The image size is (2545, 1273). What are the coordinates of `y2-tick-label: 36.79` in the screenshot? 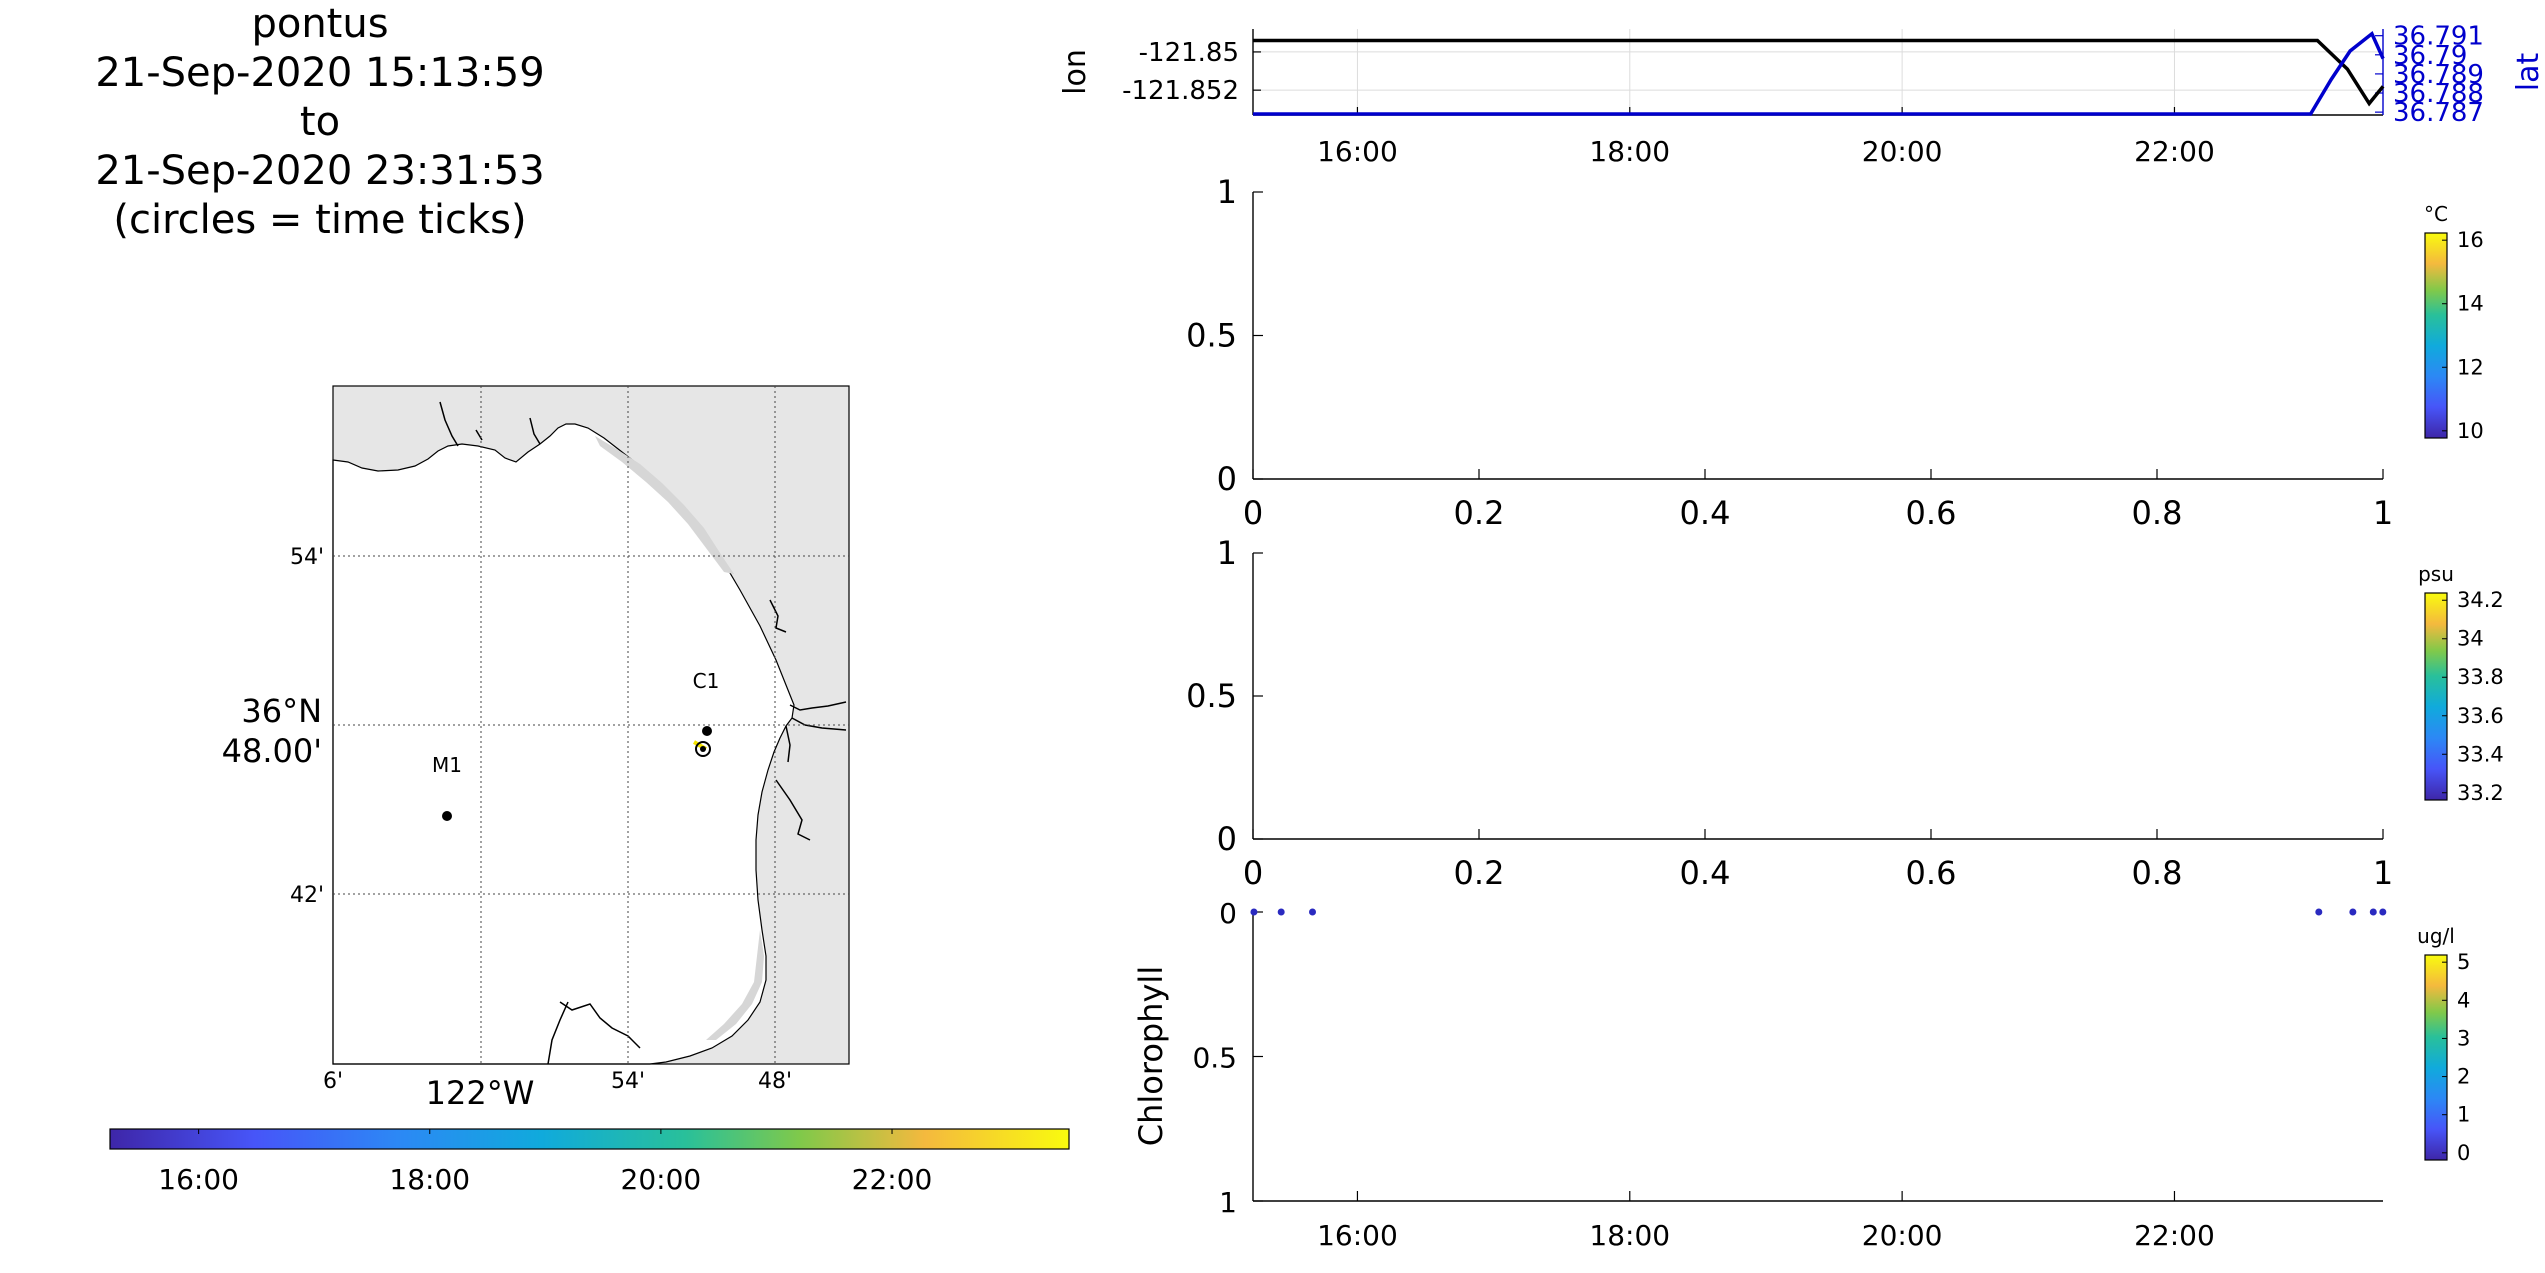 It's located at (2430, 56).